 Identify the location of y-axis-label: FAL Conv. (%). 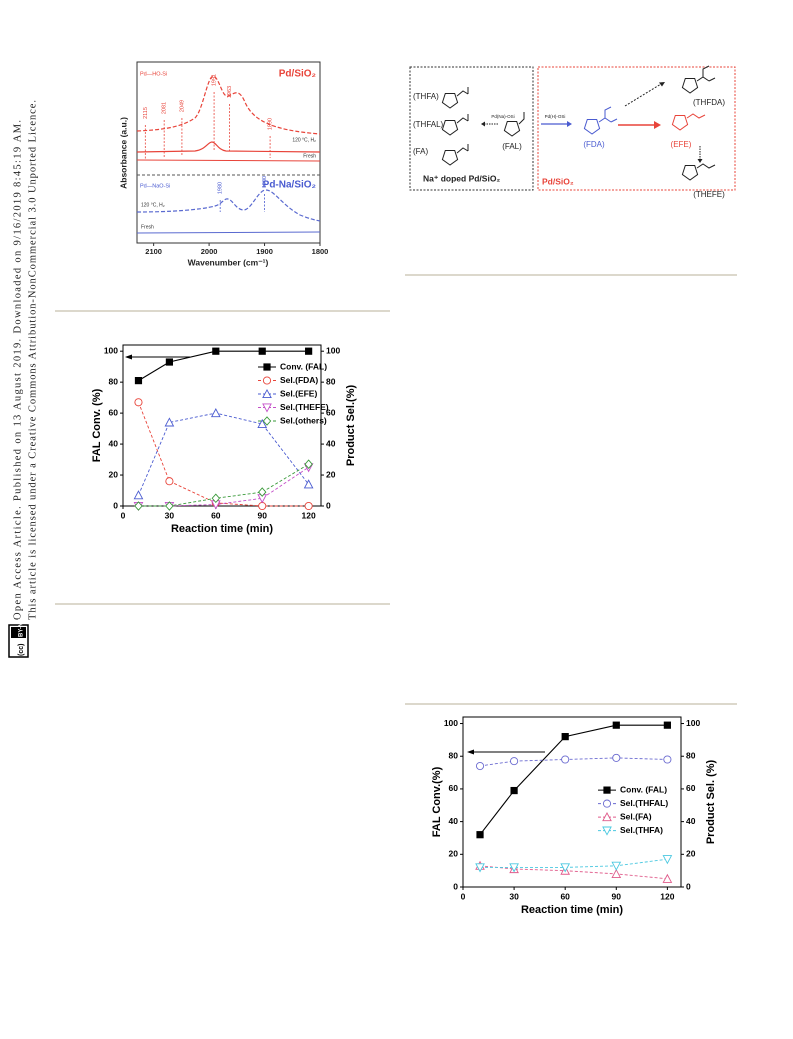
(97, 425).